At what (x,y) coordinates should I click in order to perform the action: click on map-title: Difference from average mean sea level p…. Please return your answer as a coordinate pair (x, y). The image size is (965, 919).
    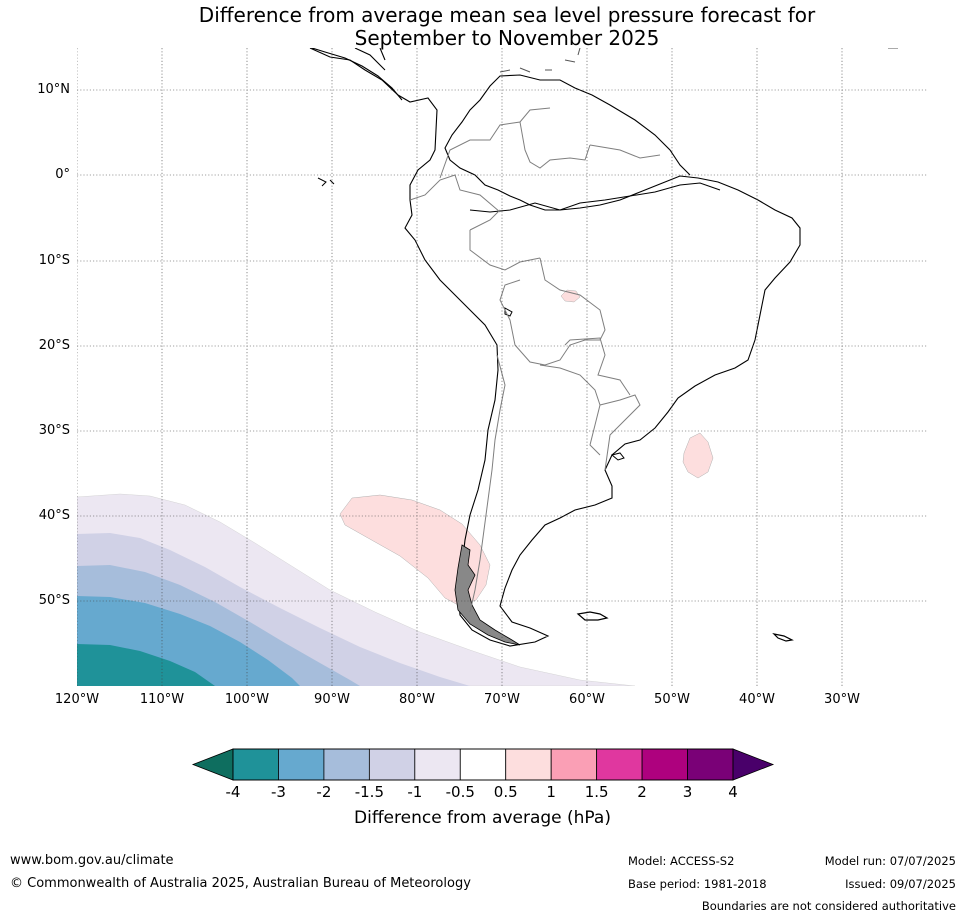
    Looking at the image, I should click on (482, 27).